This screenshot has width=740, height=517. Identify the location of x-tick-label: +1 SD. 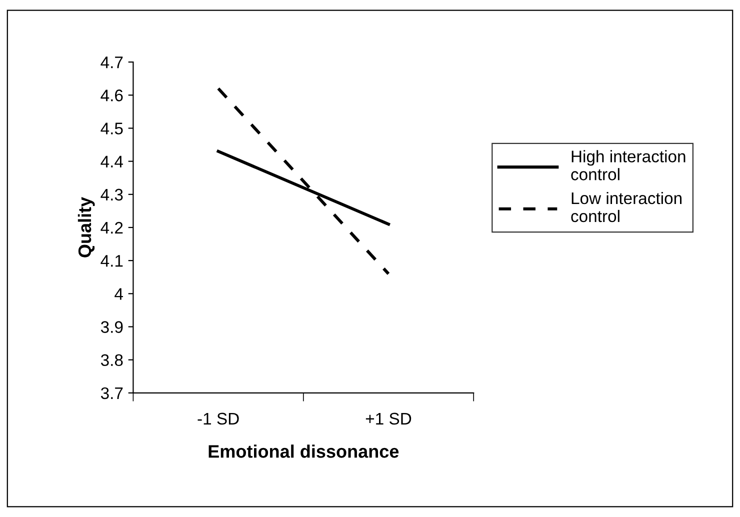
(389, 418).